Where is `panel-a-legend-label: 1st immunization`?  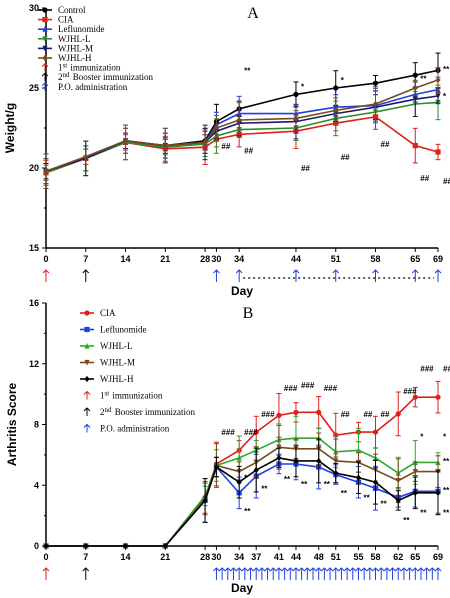
panel-a-legend-label: 1st immunization is located at coordinates (89, 67).